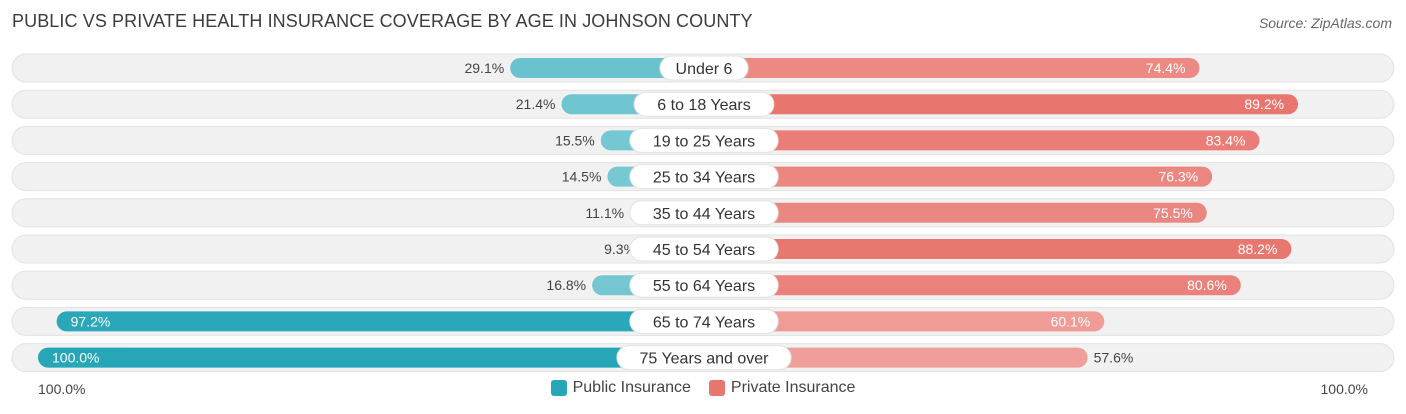 This screenshot has height=414, width=1406. I want to click on data-label-public: 100.0%, so click(75, 358).